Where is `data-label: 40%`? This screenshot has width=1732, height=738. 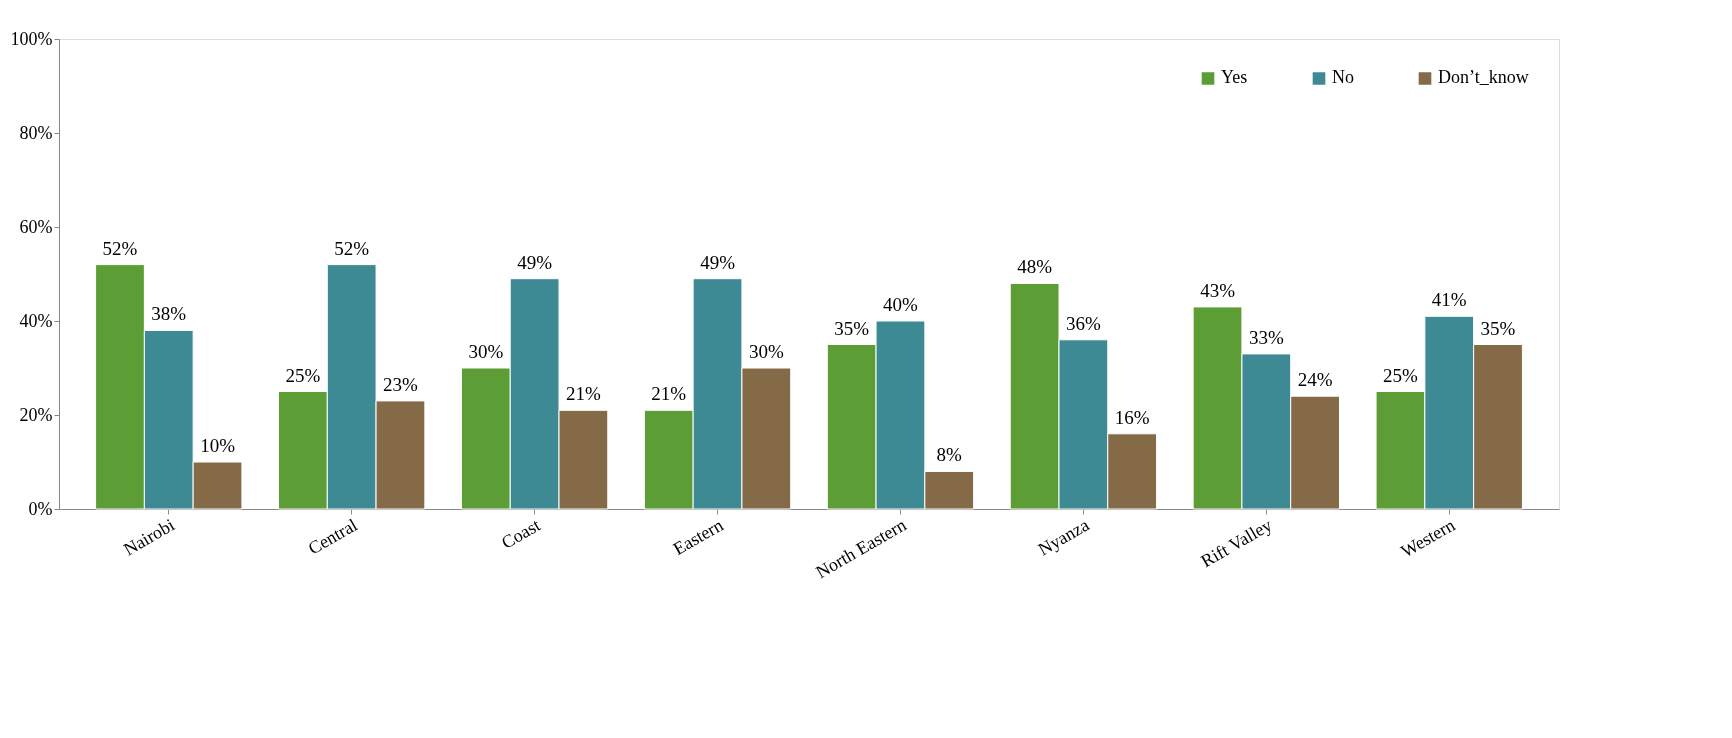
data-label: 40% is located at coordinates (901, 304).